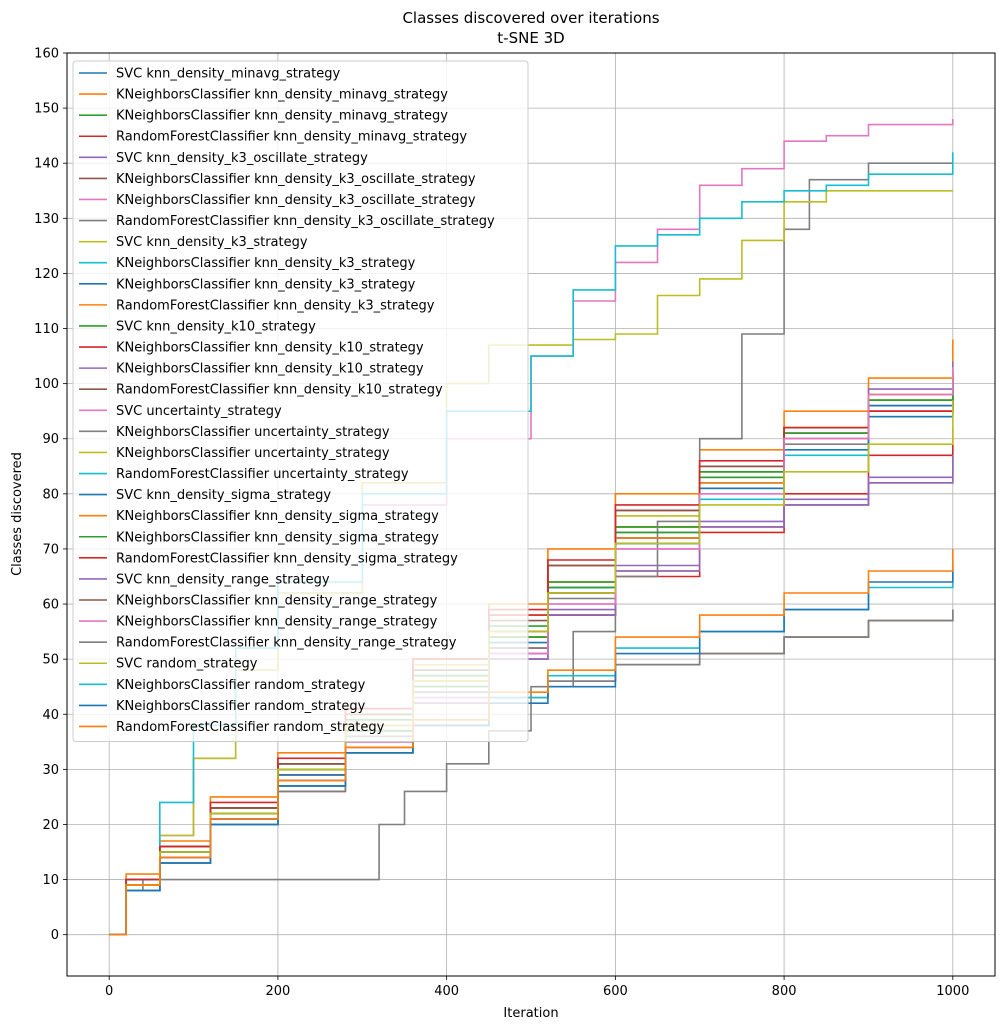 The height and width of the screenshot is (1030, 1005). I want to click on legend-label: SVC knn_density_sigma_strategy, so click(223, 495).